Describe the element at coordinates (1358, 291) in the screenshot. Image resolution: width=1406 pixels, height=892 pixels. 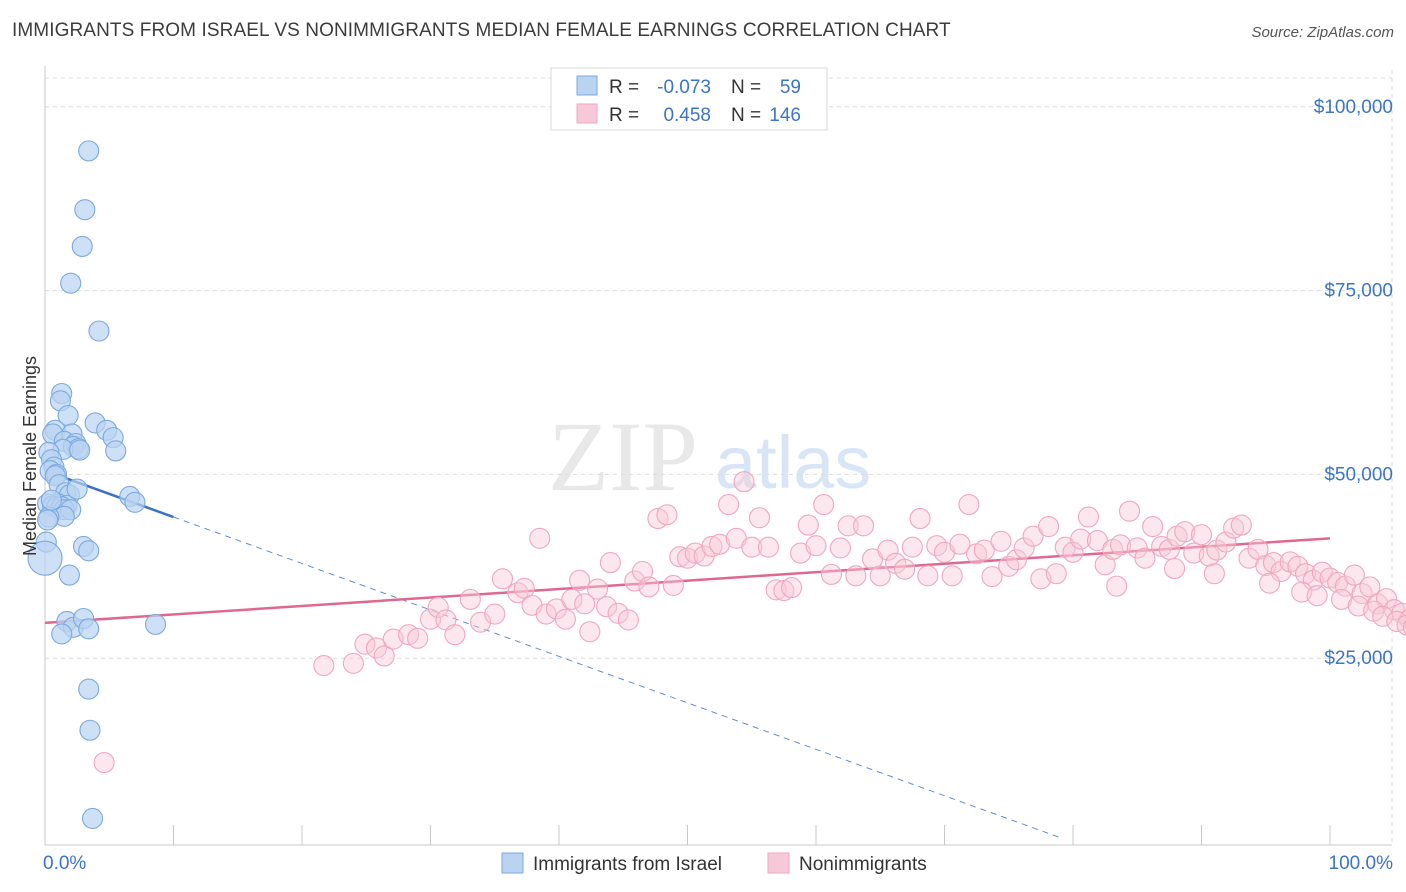
I see `y-tick-label-2: $75,000` at that location.